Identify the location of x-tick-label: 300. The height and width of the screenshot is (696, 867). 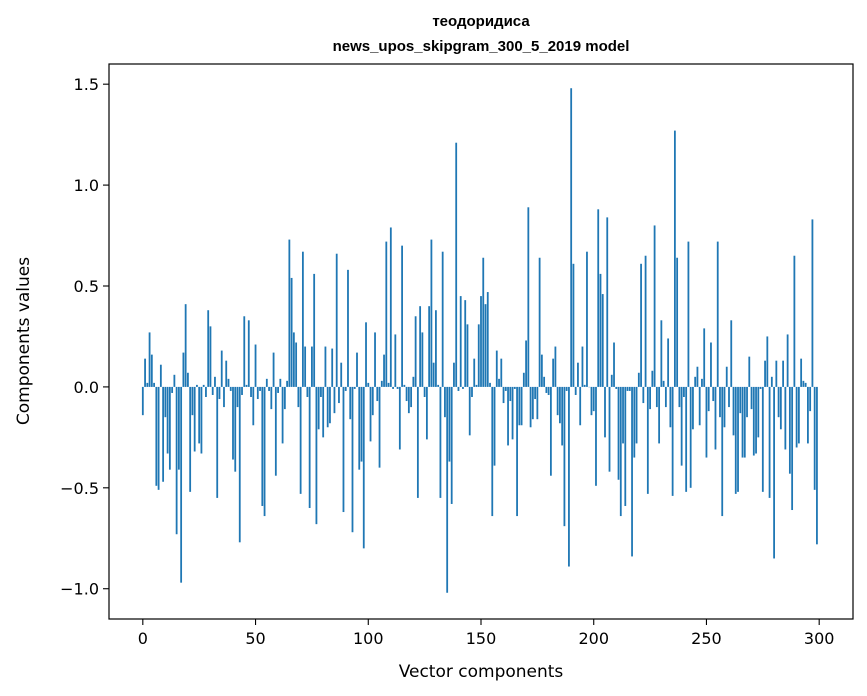
(819, 638).